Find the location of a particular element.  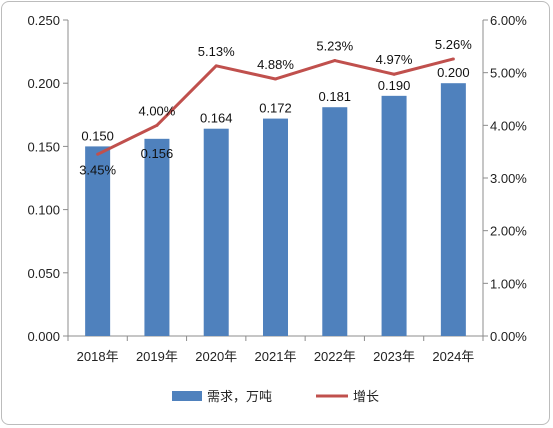

right-tick-label: 0.00% is located at coordinates (508, 336).